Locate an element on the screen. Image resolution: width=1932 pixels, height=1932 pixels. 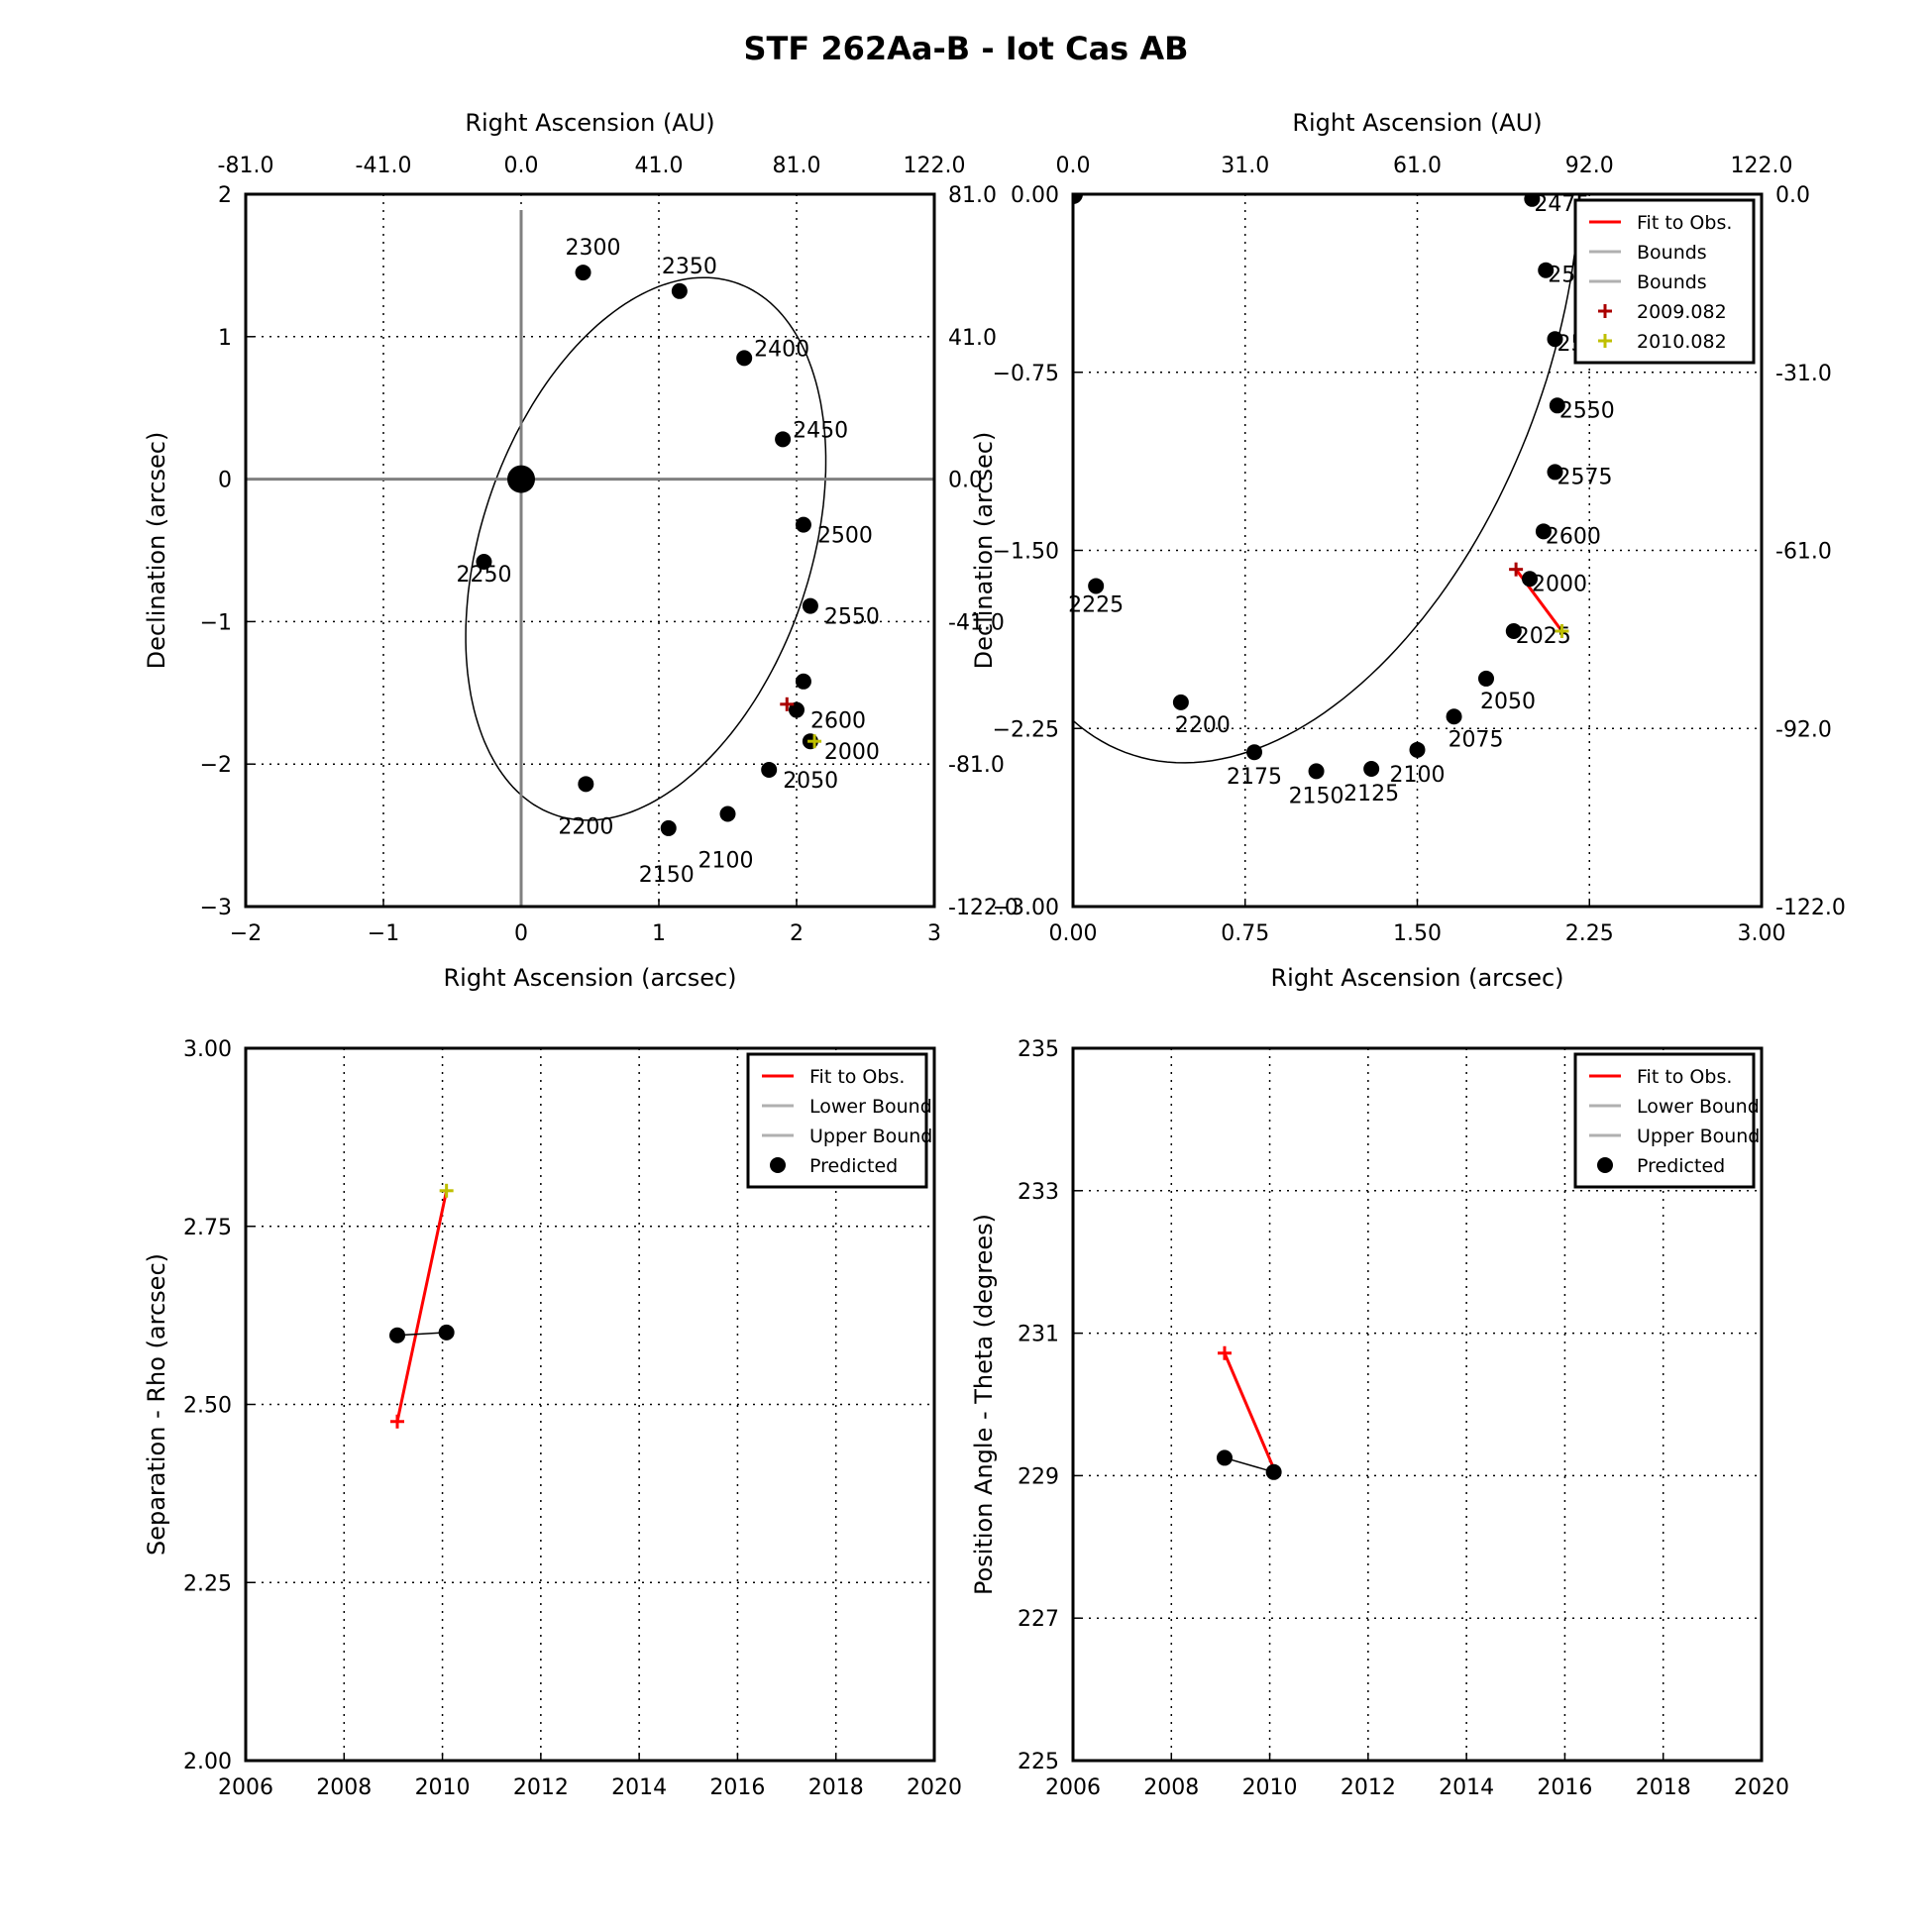
epoch-label: 2575 is located at coordinates (1585, 477).